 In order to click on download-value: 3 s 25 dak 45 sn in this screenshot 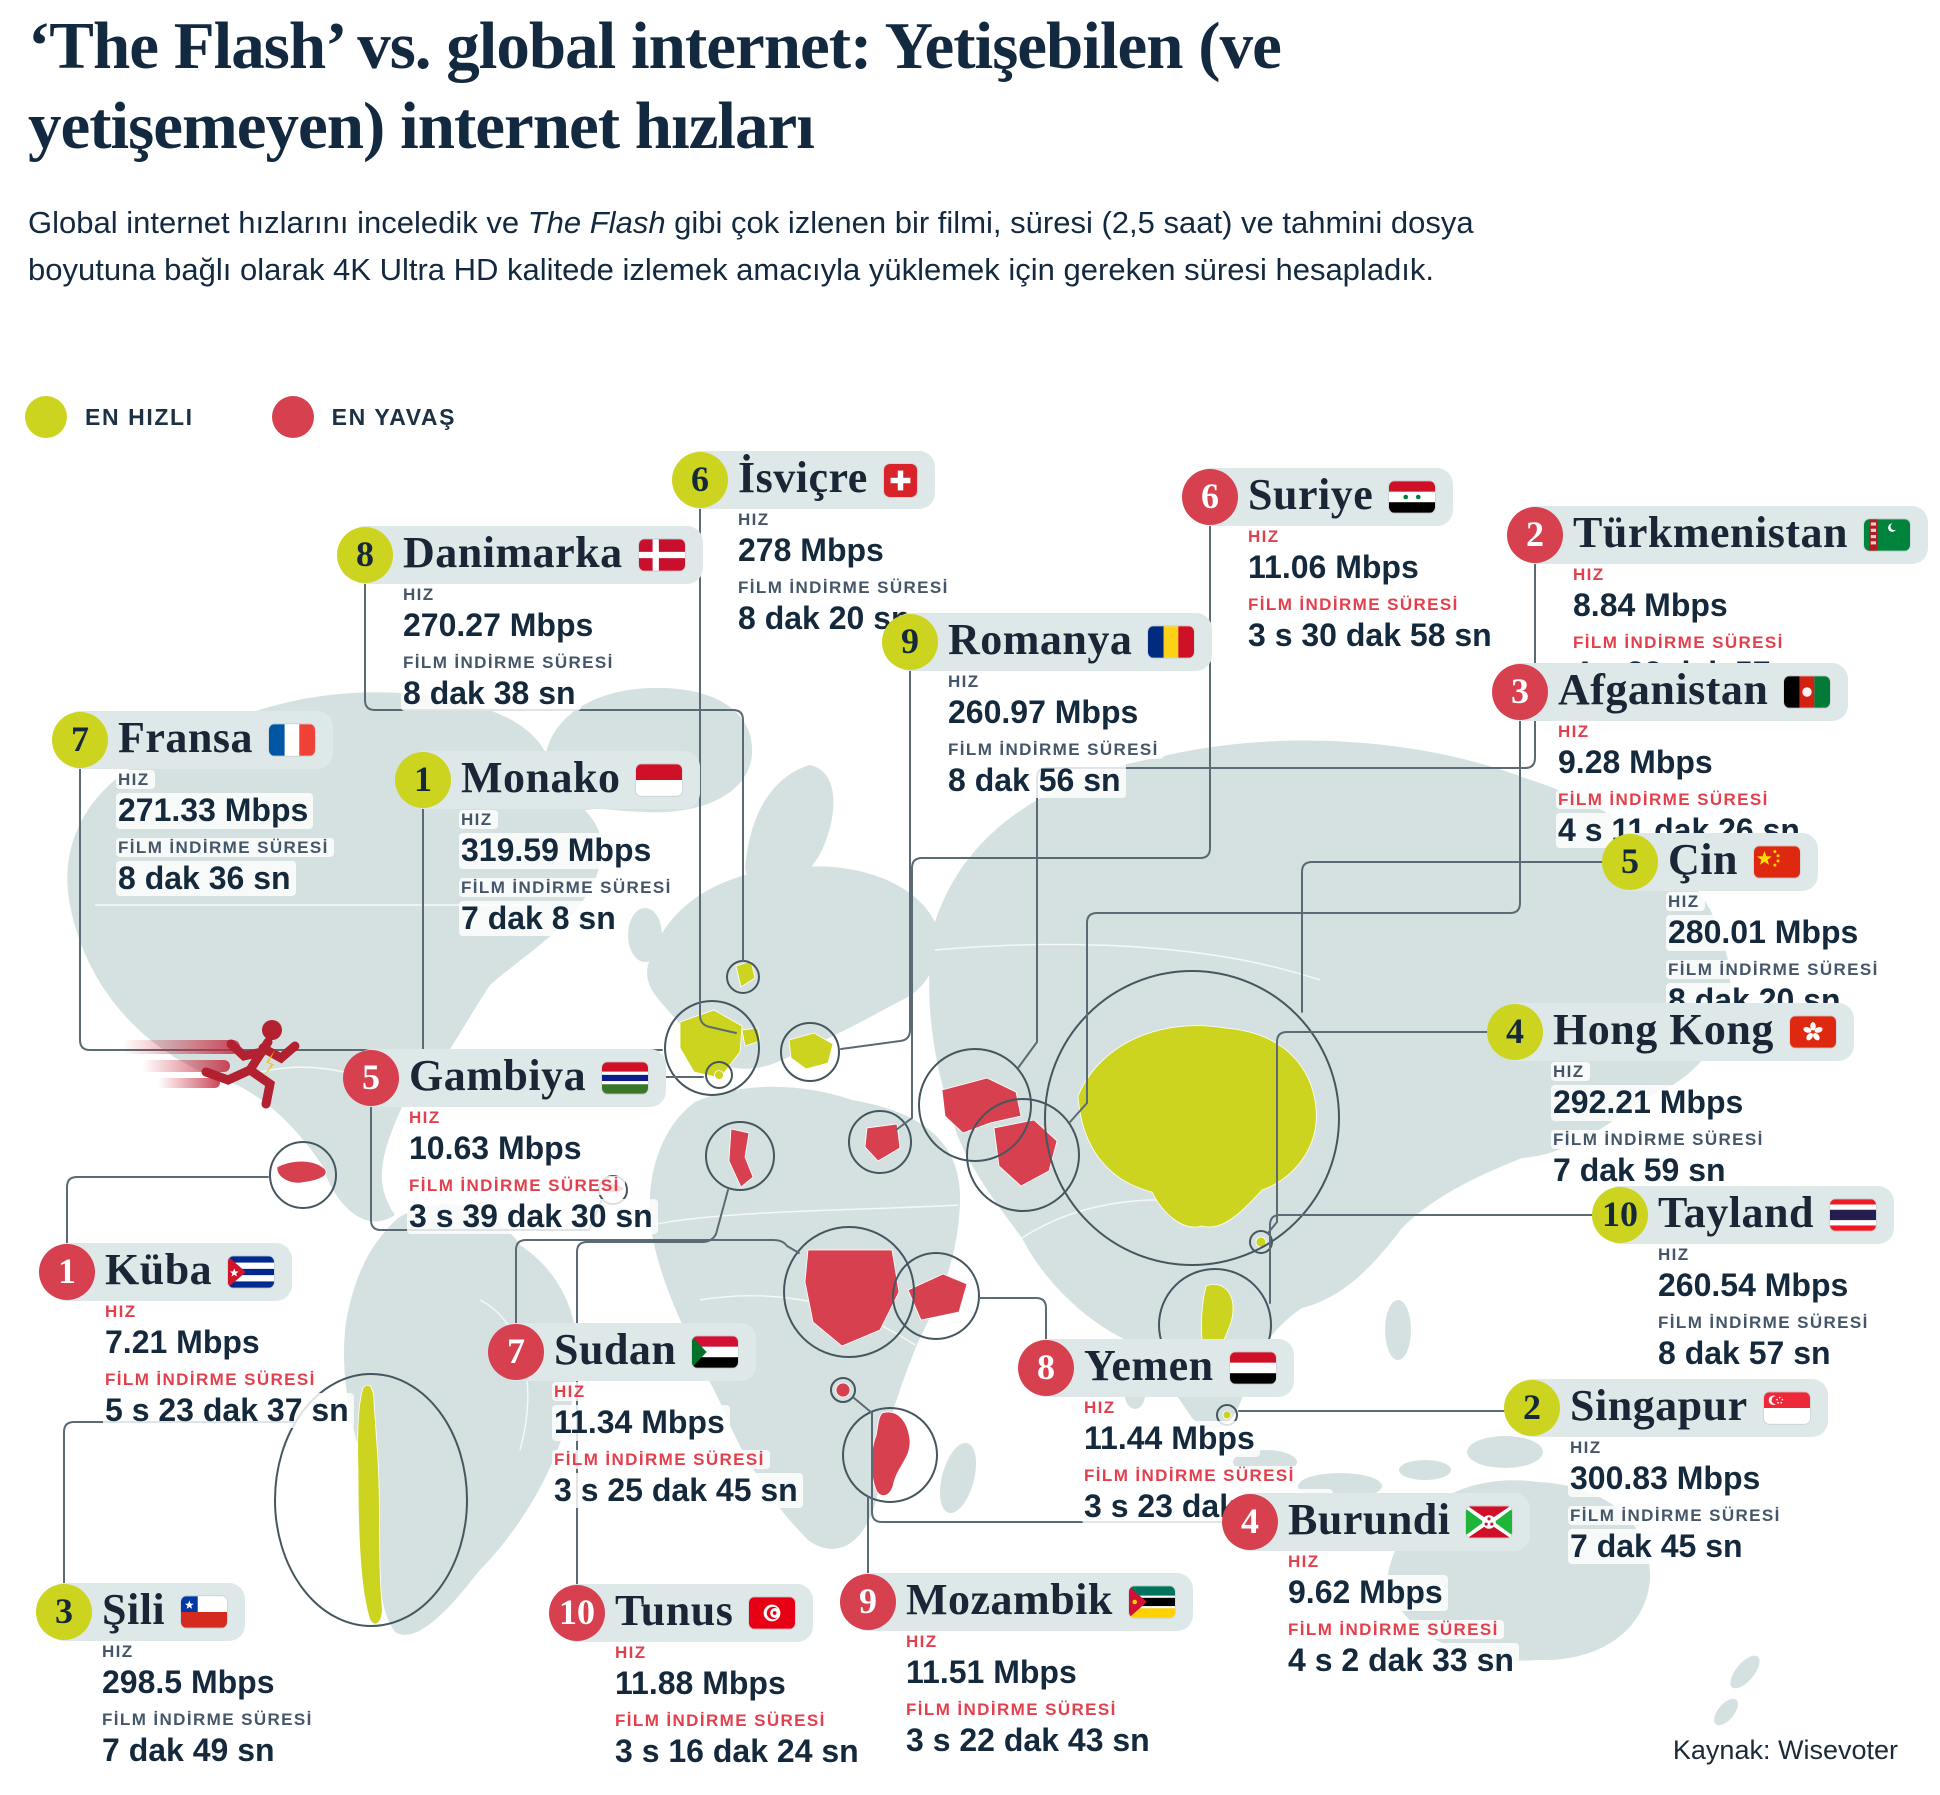, I will do `click(677, 1490)`.